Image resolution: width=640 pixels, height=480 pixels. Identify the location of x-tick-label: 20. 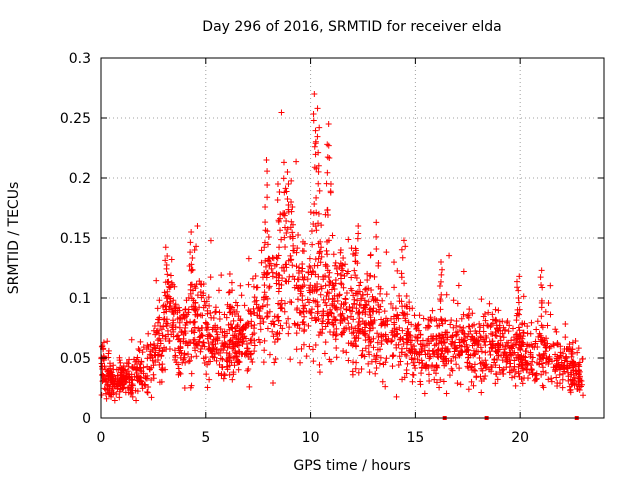
(520, 438).